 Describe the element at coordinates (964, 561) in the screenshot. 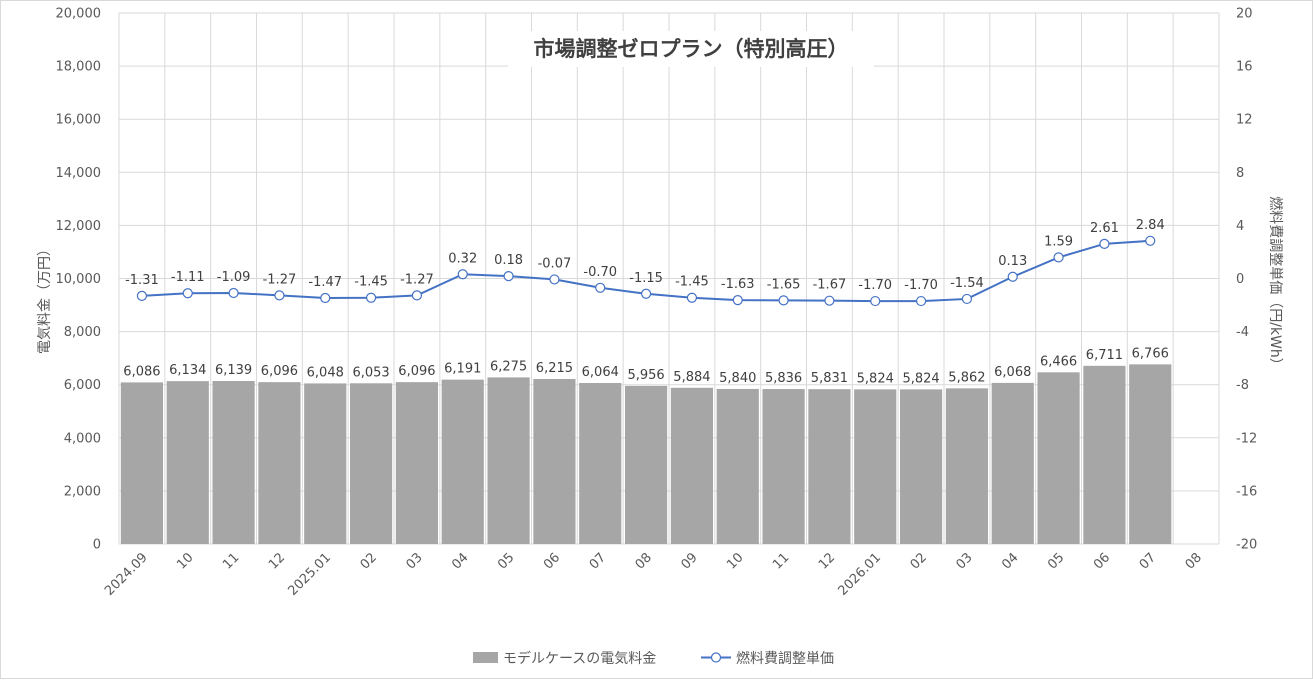

I see `x-tick-label: 03` at that location.